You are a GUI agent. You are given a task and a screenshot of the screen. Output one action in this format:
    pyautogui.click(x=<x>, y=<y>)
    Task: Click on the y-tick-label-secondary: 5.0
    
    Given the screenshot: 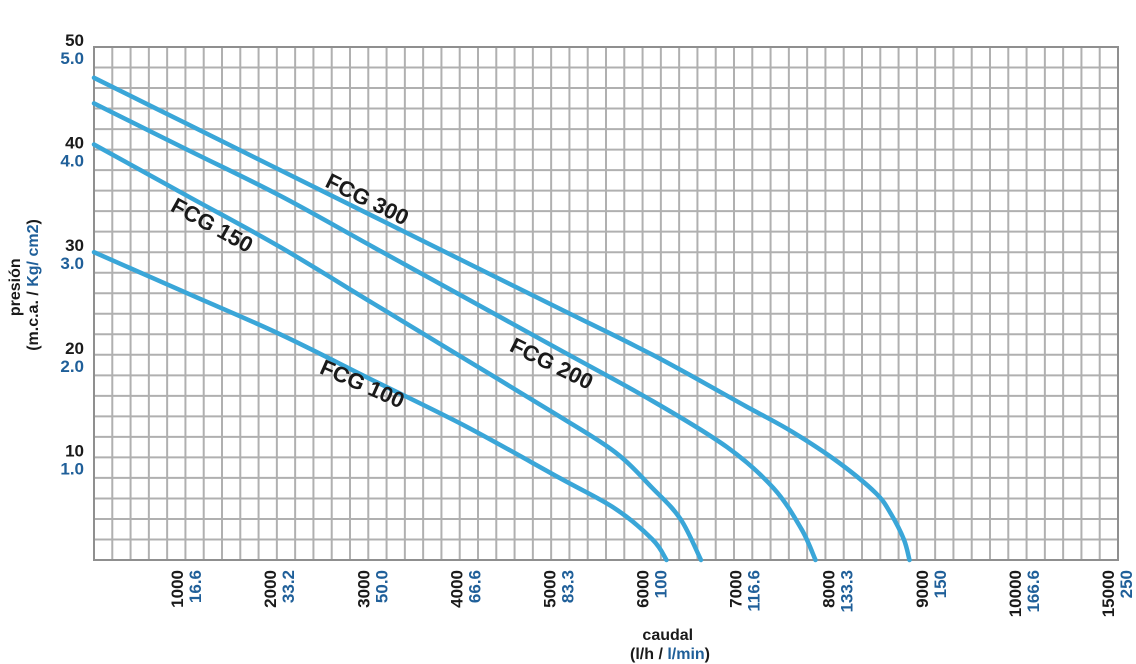 What is the action you would take?
    pyautogui.click(x=72, y=58)
    